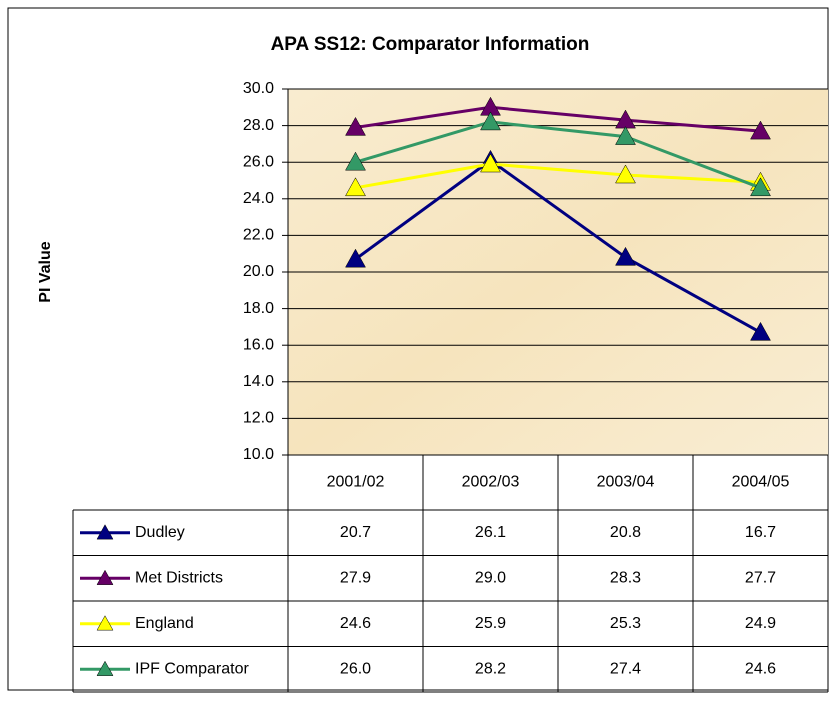  What do you see at coordinates (625, 623) in the screenshot?
I see `table-value: 25.3` at bounding box center [625, 623].